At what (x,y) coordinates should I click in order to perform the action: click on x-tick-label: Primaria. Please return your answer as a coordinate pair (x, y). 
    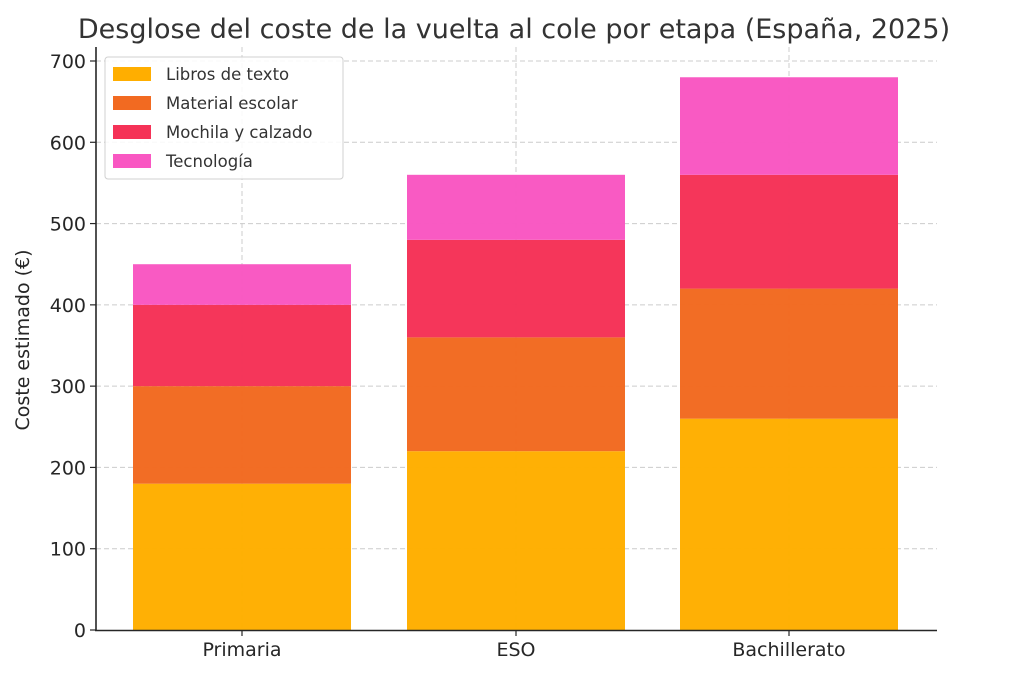
    Looking at the image, I should click on (241, 650).